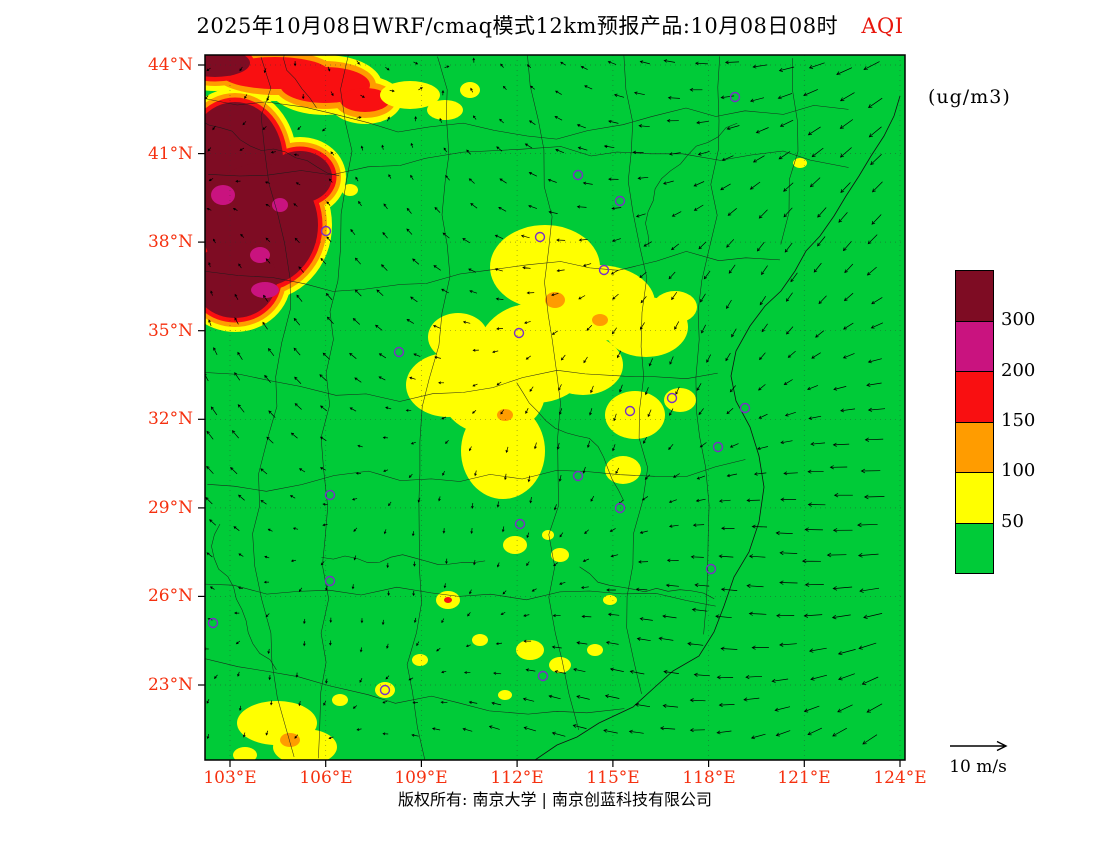 This screenshot has width=1100, height=850. What do you see at coordinates (170, 508) in the screenshot?
I see `lat-tick-label: 29°N` at bounding box center [170, 508].